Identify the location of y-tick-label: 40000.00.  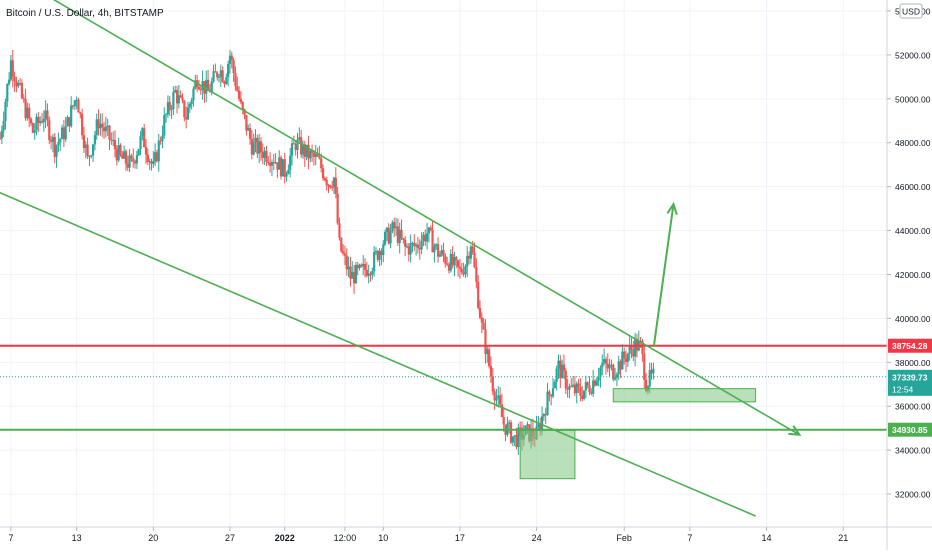
(913, 319).